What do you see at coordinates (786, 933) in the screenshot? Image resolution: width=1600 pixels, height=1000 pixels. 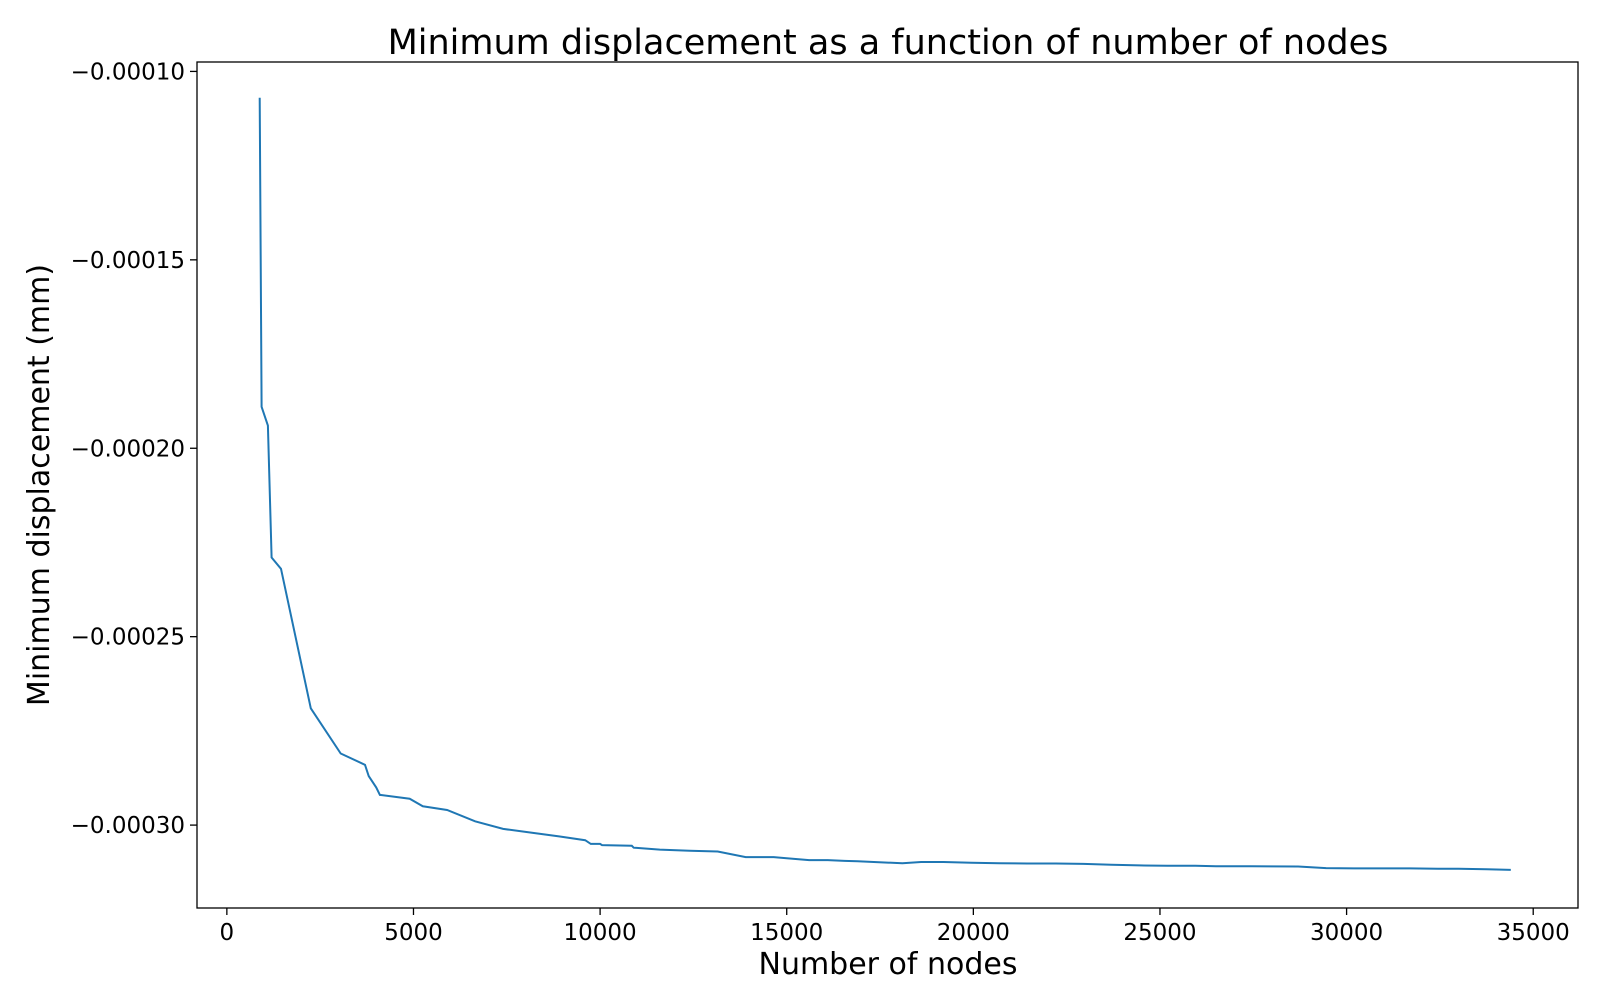 I see `x-tick-label: 15000` at bounding box center [786, 933].